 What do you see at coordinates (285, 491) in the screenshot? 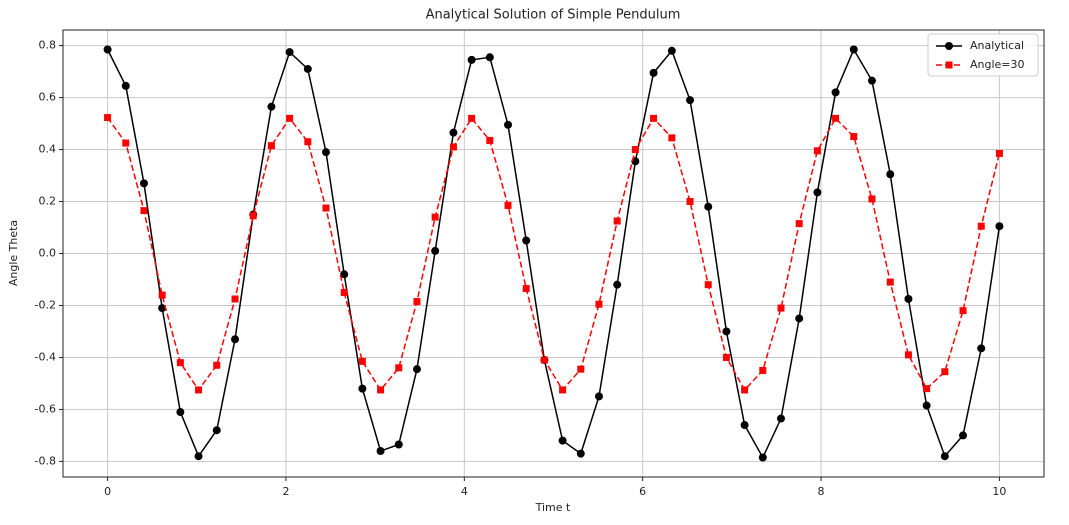
I see `x-tick-label: 2` at bounding box center [285, 491].